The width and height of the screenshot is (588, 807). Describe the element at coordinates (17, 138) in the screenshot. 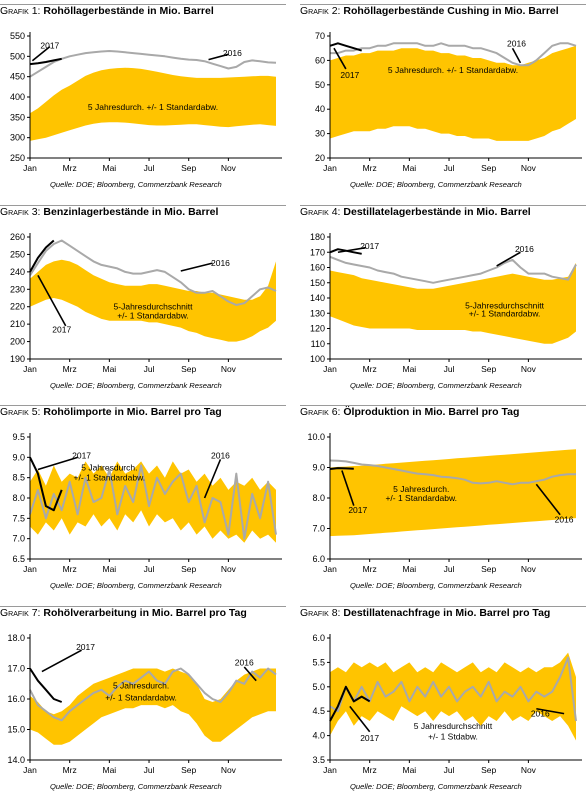

I see `y-tick-label: 300` at that location.